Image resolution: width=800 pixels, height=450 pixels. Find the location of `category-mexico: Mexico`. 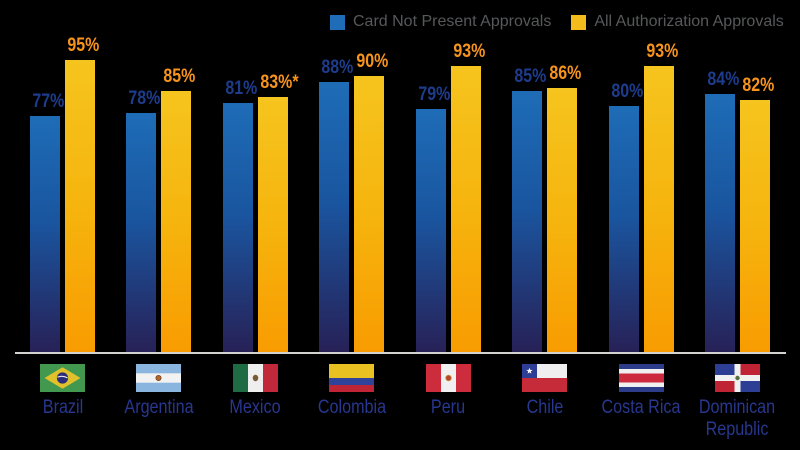

category-mexico: Mexico is located at coordinates (255, 407).